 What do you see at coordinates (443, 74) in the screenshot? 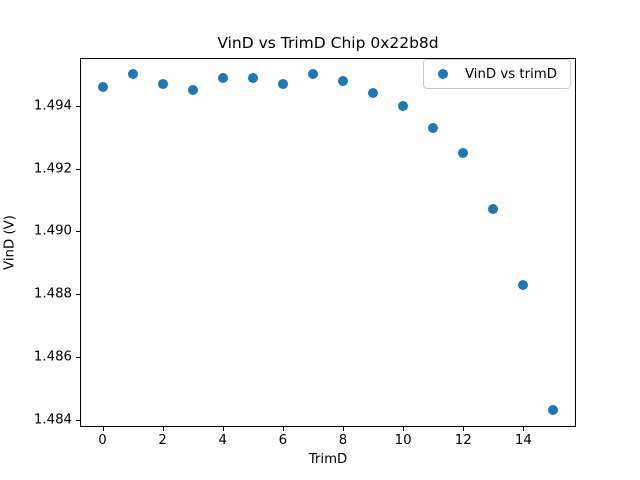
I see `legend-marker-icon` at bounding box center [443, 74].